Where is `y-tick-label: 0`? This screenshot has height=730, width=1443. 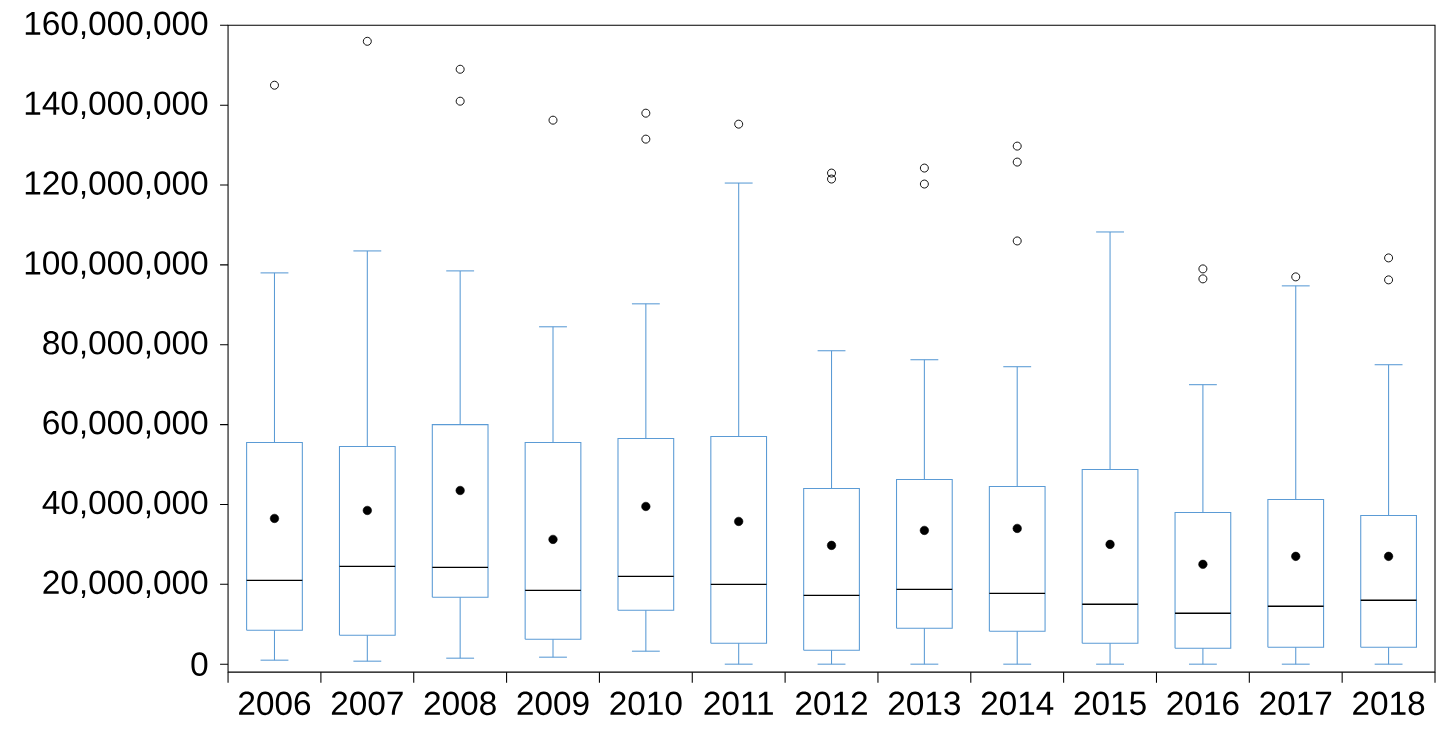
y-tick-label: 0 is located at coordinates (199, 664).